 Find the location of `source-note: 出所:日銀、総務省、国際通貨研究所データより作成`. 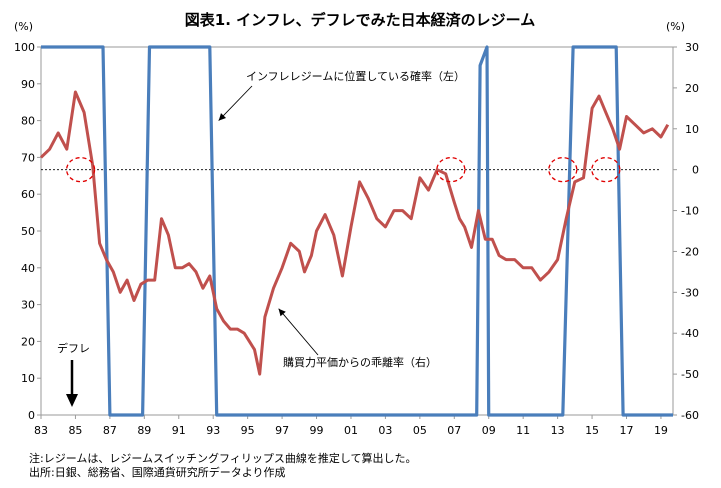

source-note: 出所:日銀、総務省、国際通貨研究所データより作成 is located at coordinates (157, 472).